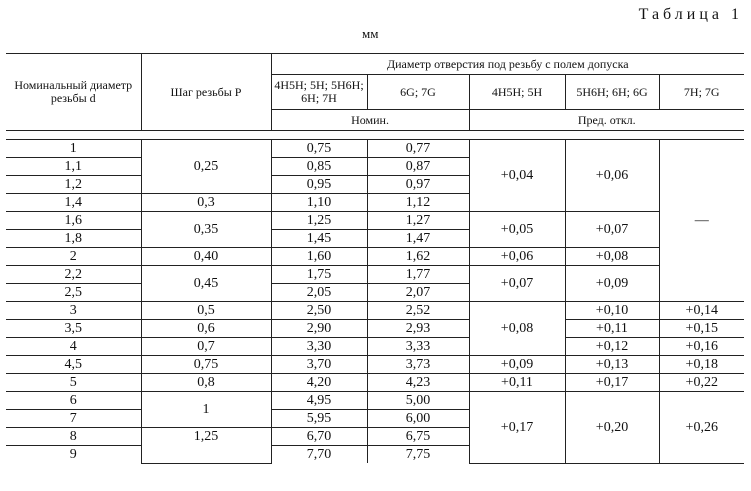 The width and height of the screenshot is (751, 491). What do you see at coordinates (74, 166) in the screenshot?
I see `nominal-diameter-cell: 1,1` at bounding box center [74, 166].